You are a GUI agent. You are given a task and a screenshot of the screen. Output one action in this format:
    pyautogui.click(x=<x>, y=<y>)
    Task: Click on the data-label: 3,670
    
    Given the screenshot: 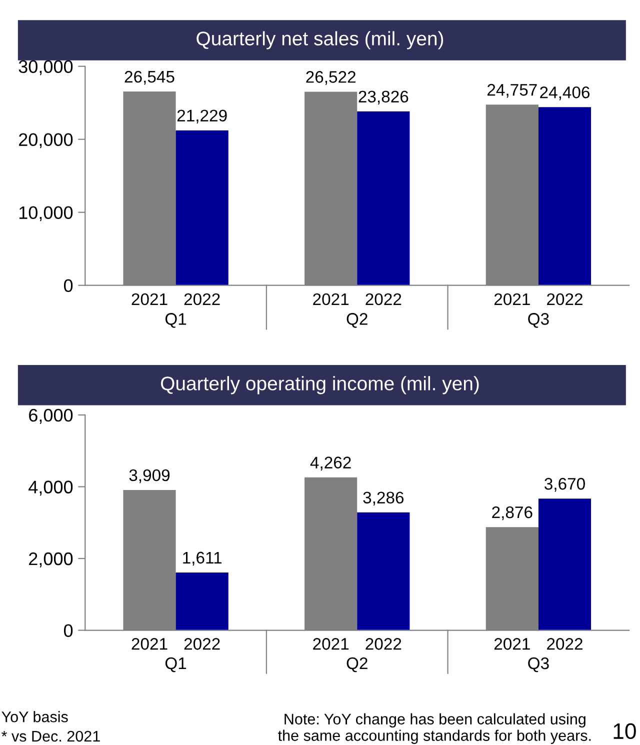 What is the action you would take?
    pyautogui.click(x=564, y=485)
    